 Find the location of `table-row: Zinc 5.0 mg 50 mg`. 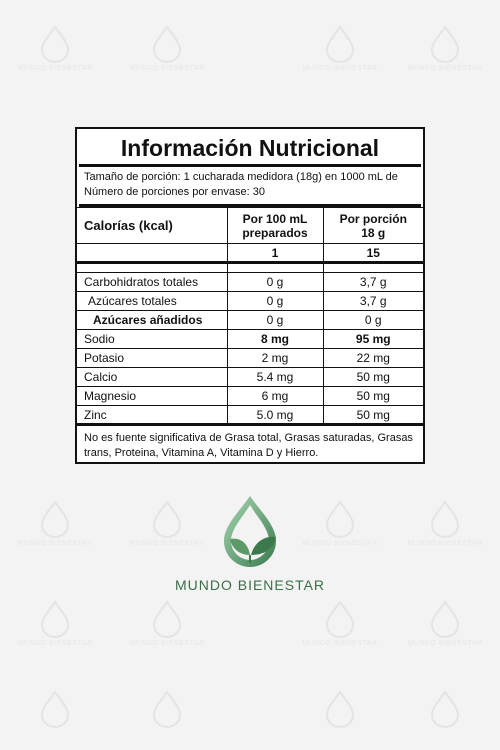

table-row: Zinc 5.0 mg 50 mg is located at coordinates (250, 415).